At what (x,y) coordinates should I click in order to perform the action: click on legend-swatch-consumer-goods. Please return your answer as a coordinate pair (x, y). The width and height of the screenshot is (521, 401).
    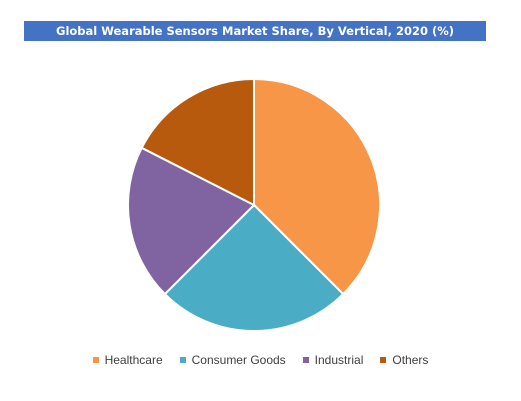
    Looking at the image, I should click on (182, 360).